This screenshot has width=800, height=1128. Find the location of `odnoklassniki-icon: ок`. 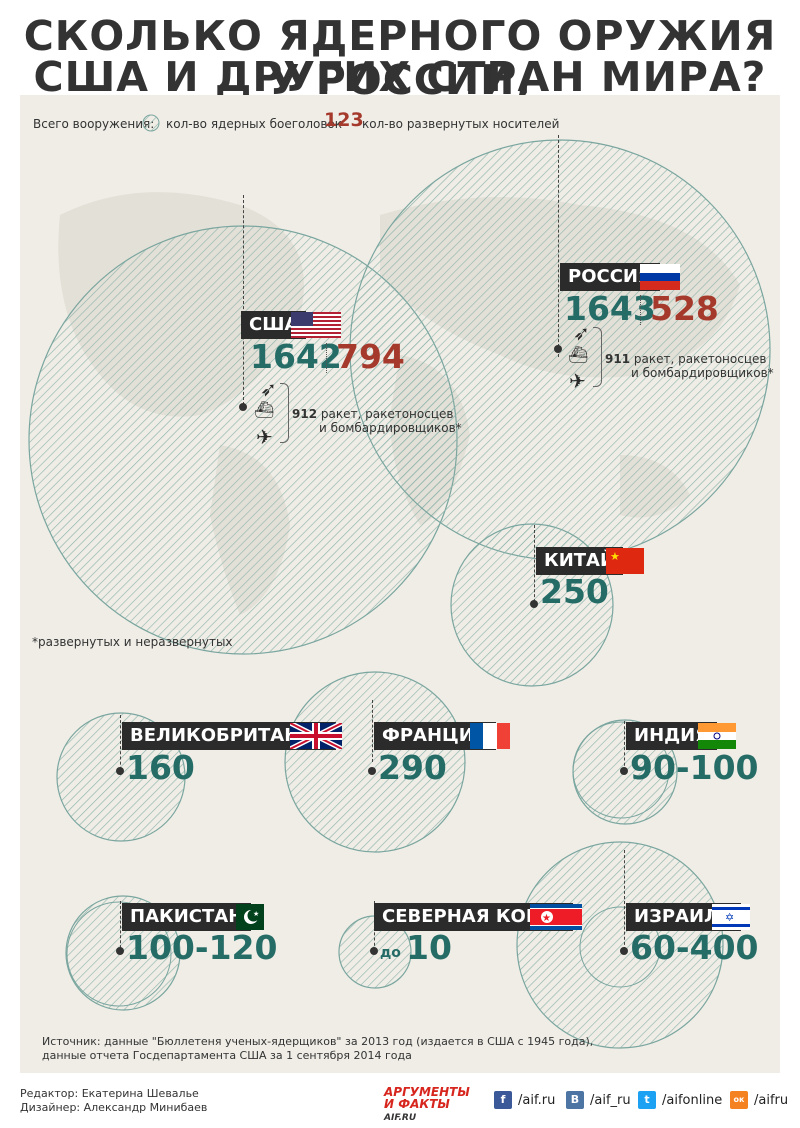

odnoklassniki-icon: ок is located at coordinates (739, 1100).